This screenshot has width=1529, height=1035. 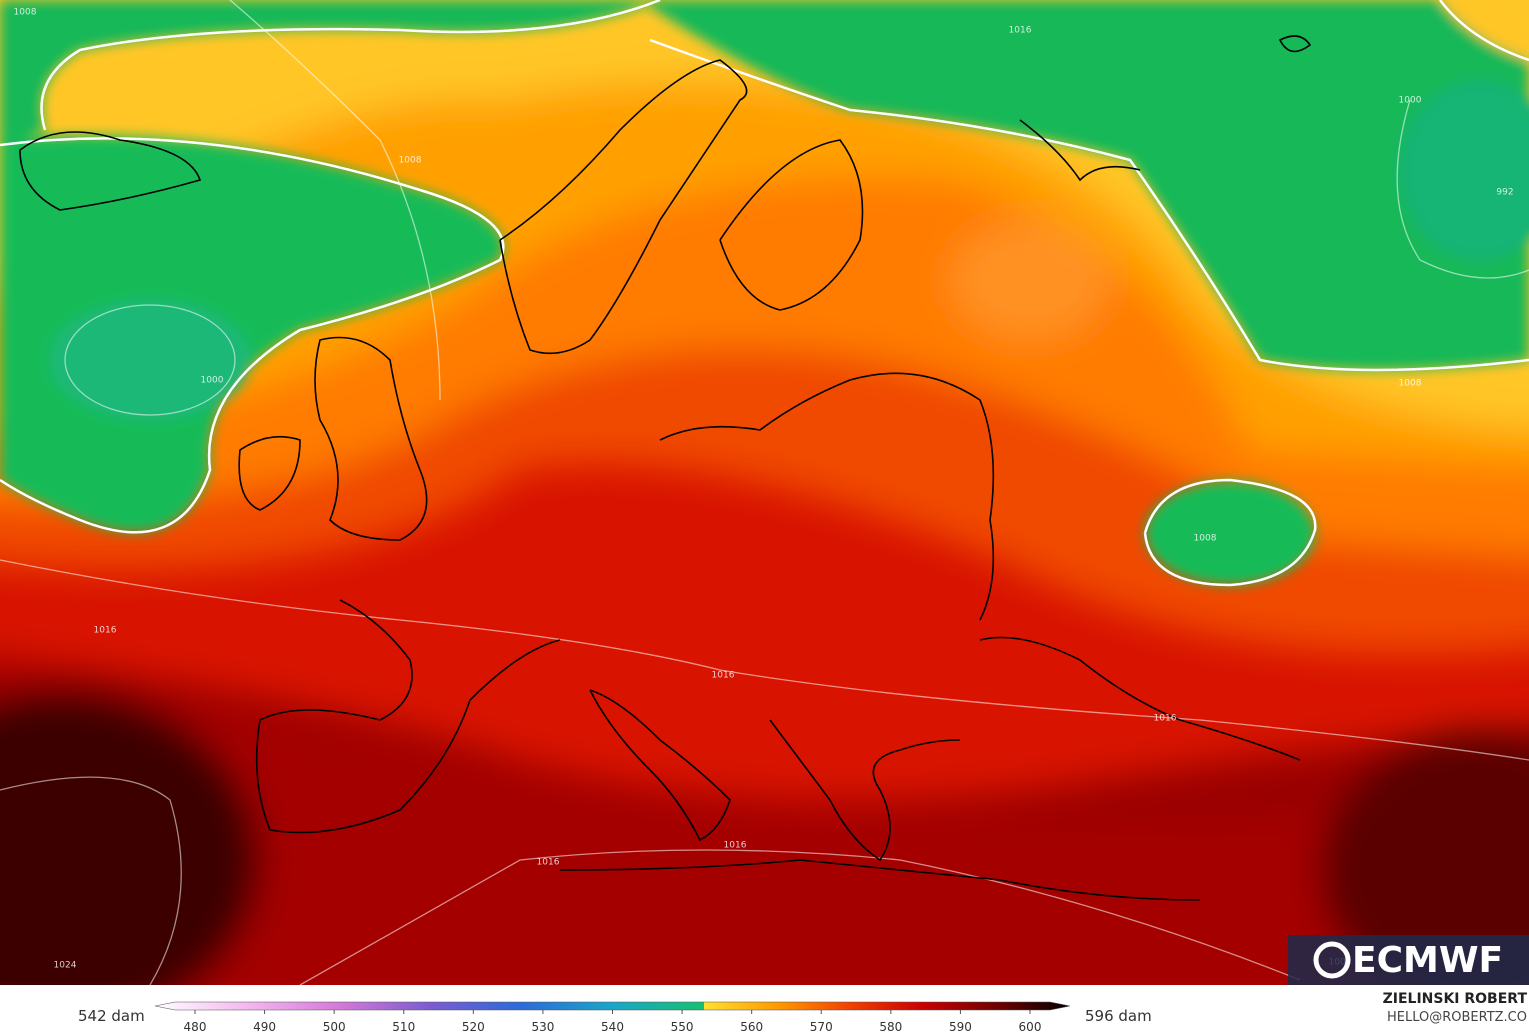 What do you see at coordinates (403, 1027) in the screenshot?
I see `colorbar-tick-label: 510` at bounding box center [403, 1027].